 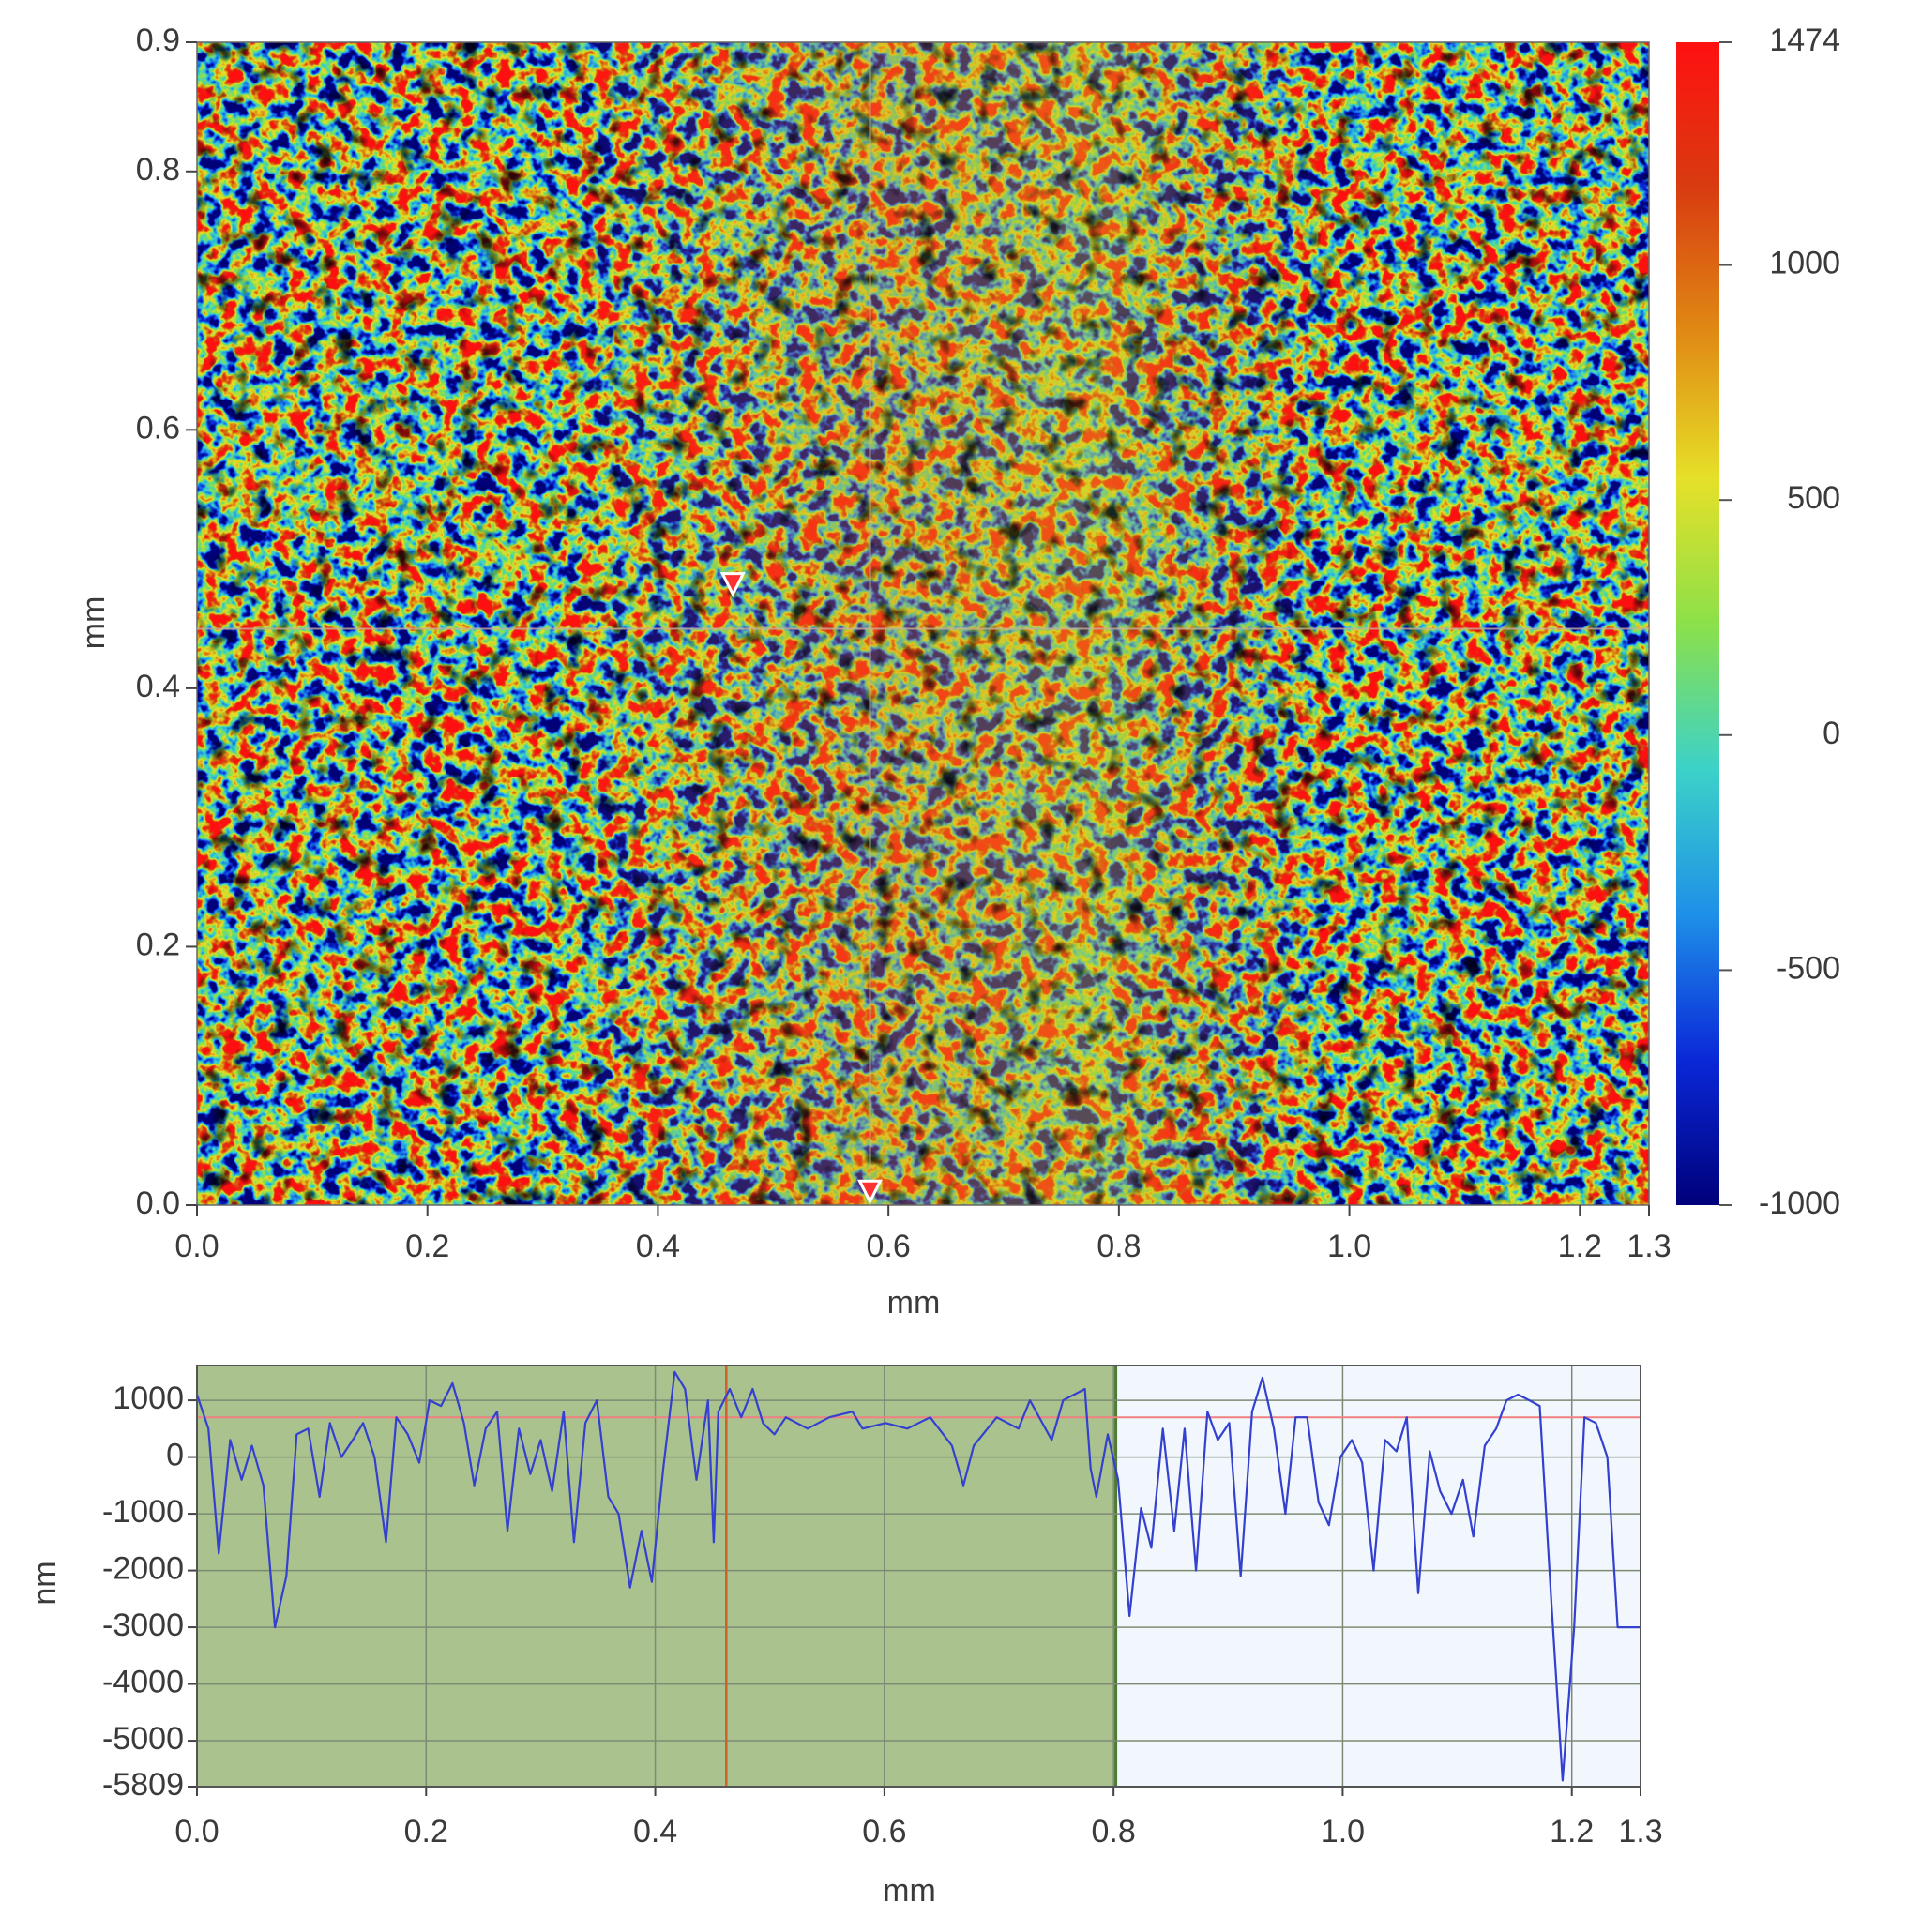 I want to click on y-tick-label: -2000, so click(x=143, y=1569).